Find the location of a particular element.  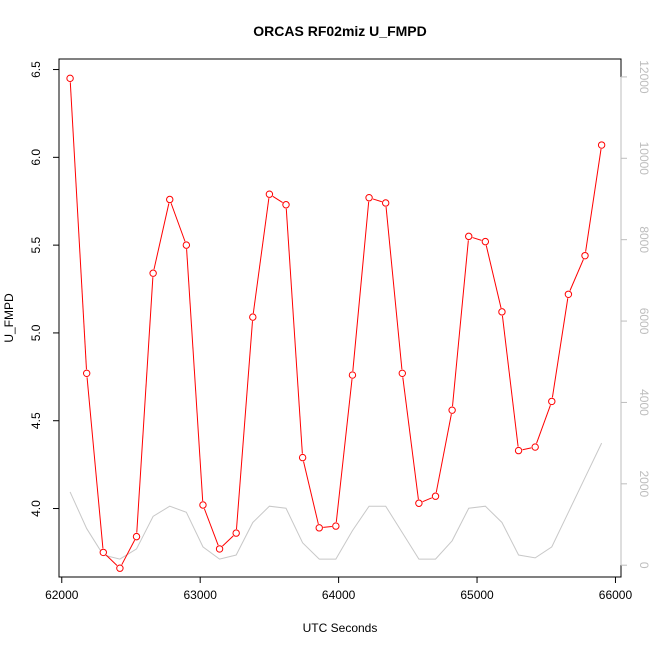

y2-tick-label: 6000 is located at coordinates (643, 321).